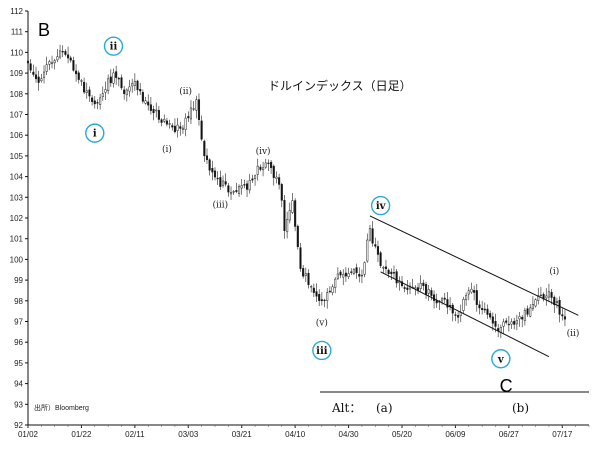 The image size is (604, 451). Describe the element at coordinates (506, 386) in the screenshot. I see `major-wave-label: C` at that location.